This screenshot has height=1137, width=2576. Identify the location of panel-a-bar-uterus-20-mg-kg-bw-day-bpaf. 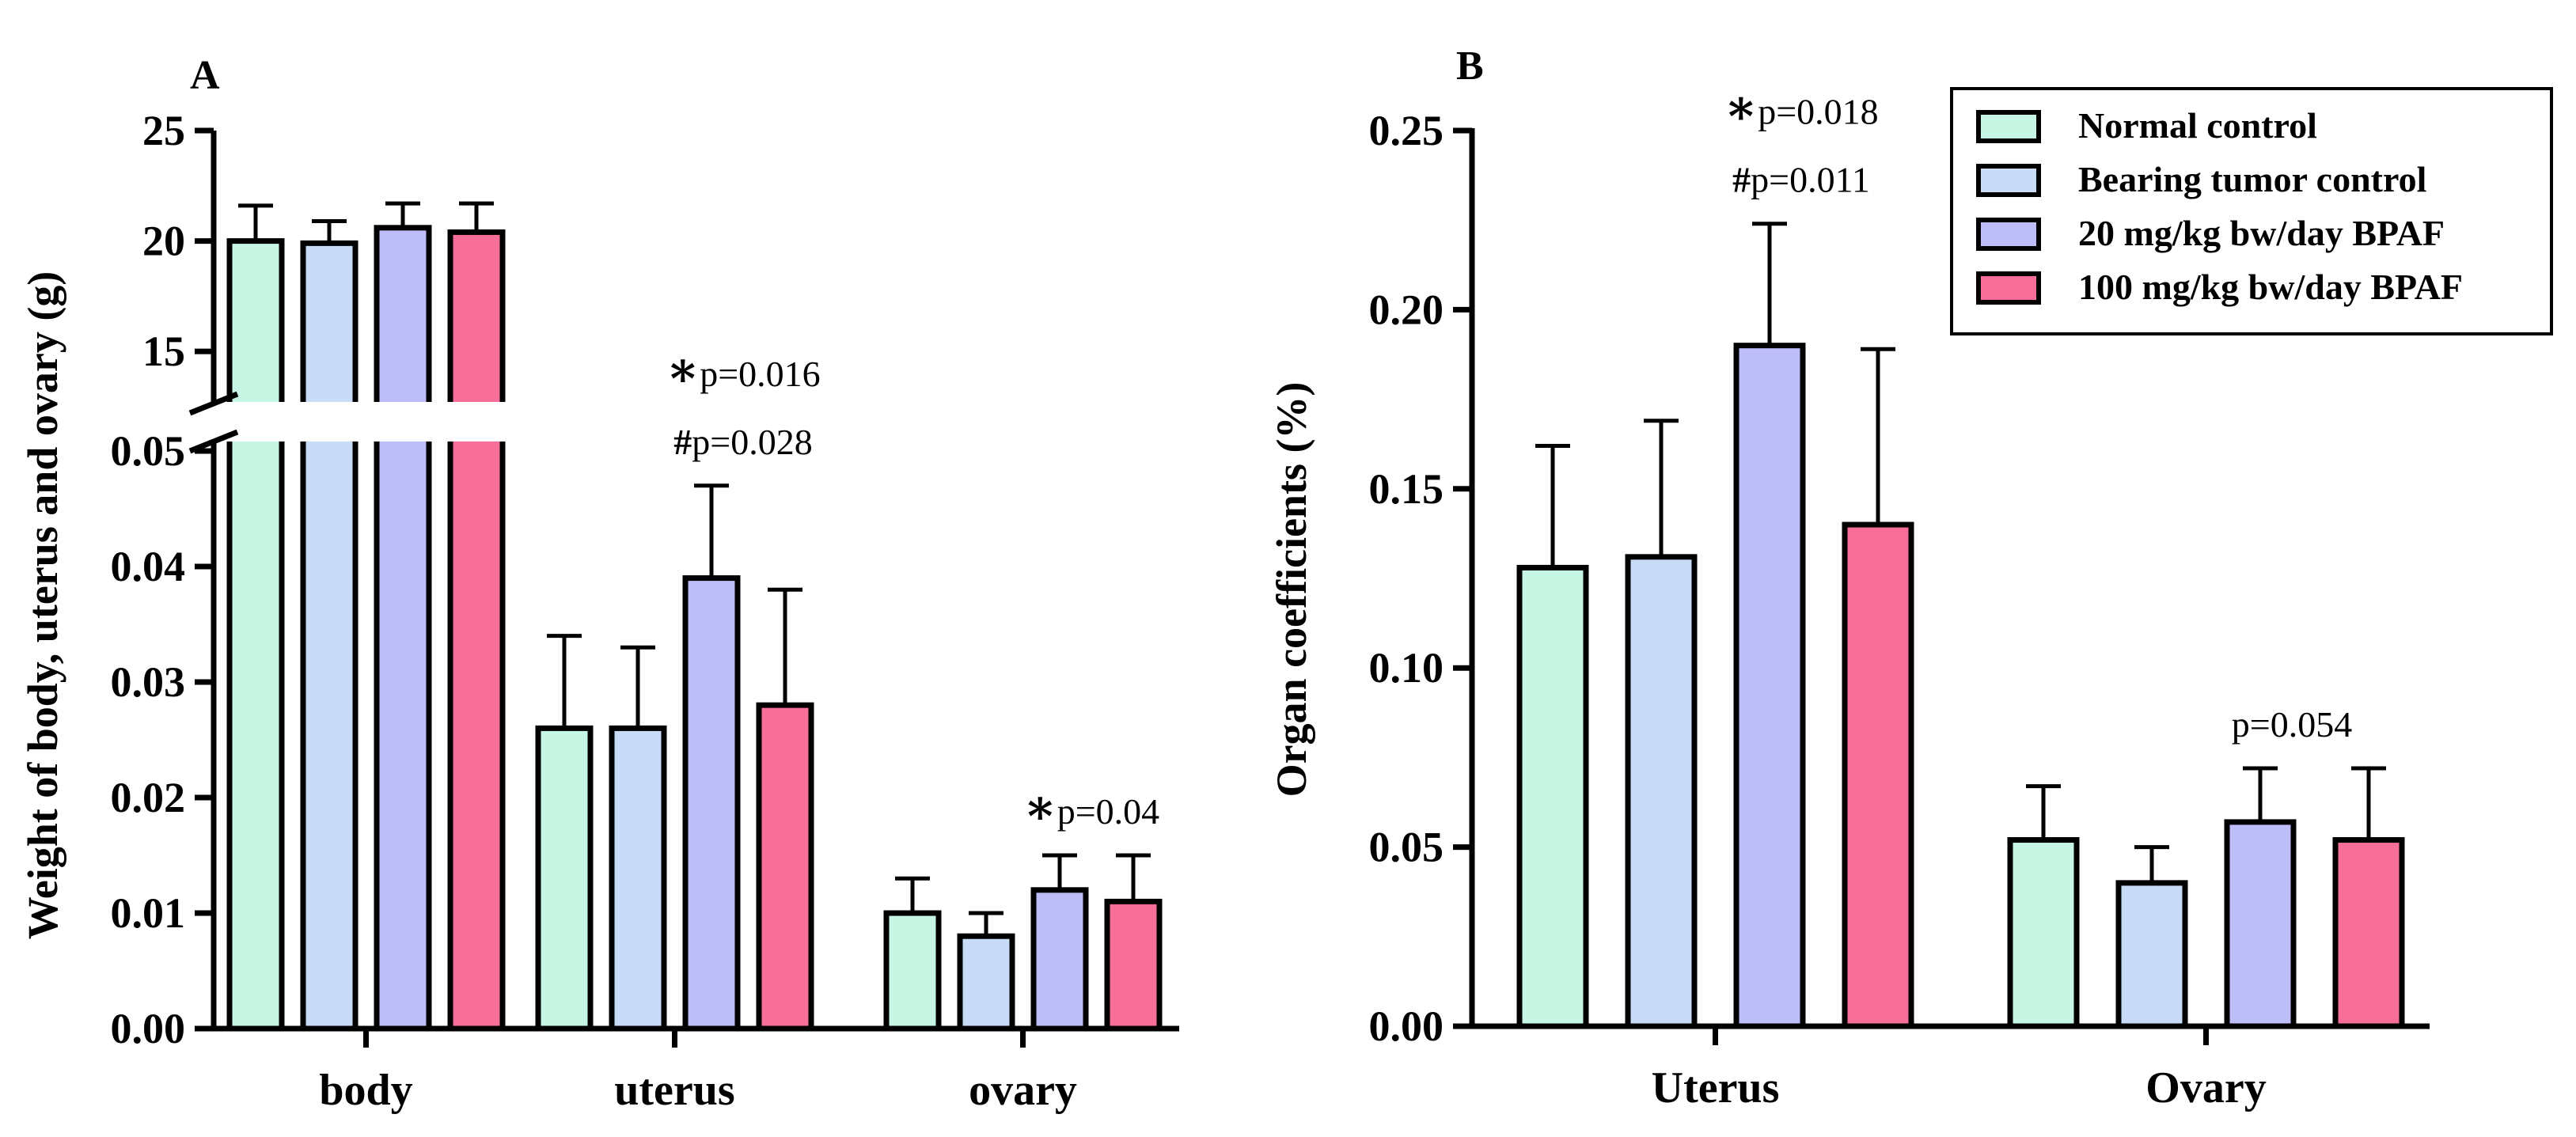
(711, 803).